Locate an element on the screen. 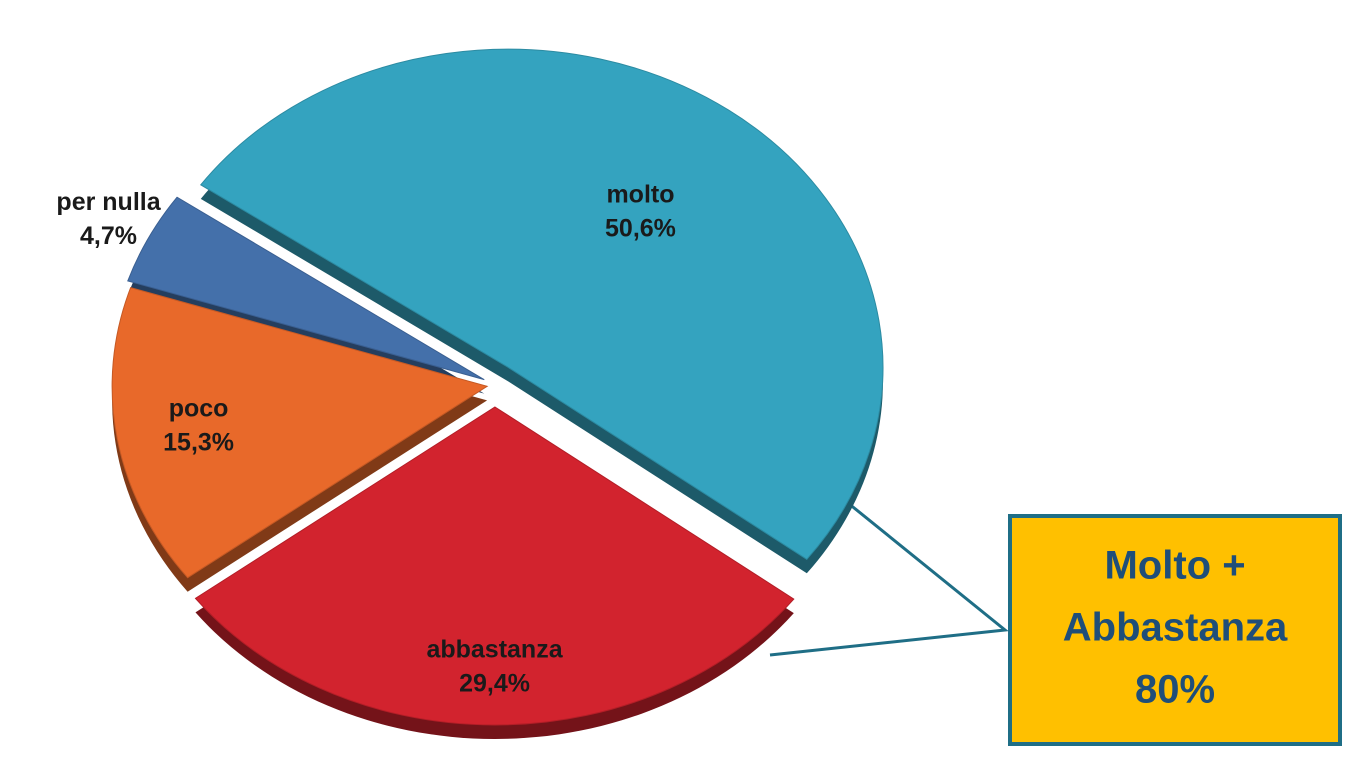 The image size is (1346, 758). slice-value-label: 29,4% is located at coordinates (494, 683).